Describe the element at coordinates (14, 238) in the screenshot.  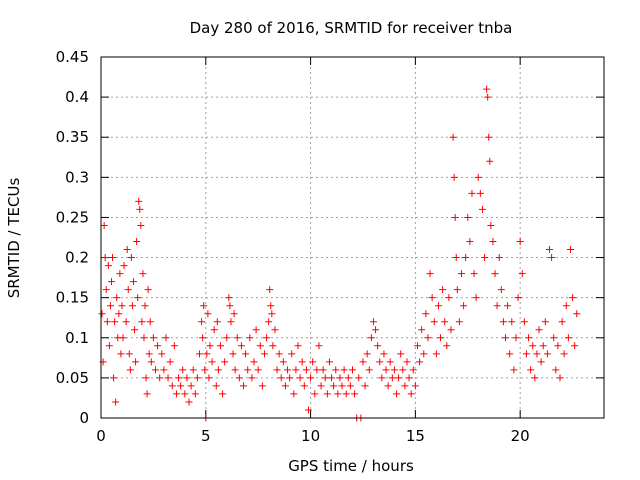
I see `y-axis-label: SRMTID / TECUs` at that location.